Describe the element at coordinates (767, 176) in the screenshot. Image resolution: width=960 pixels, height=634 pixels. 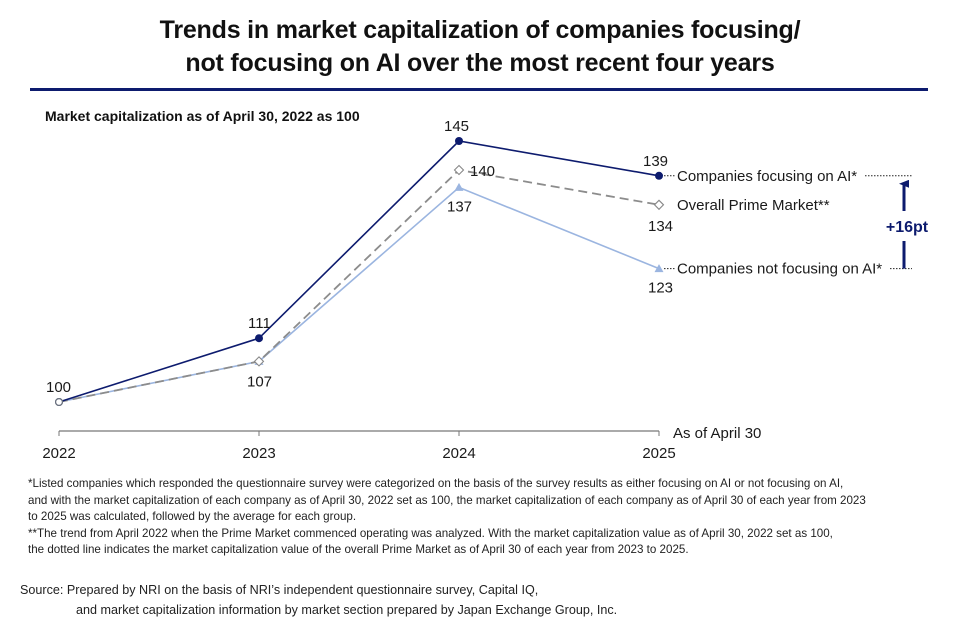
I see `legend-label-focusing-ai: Companies focusing on AI*` at that location.